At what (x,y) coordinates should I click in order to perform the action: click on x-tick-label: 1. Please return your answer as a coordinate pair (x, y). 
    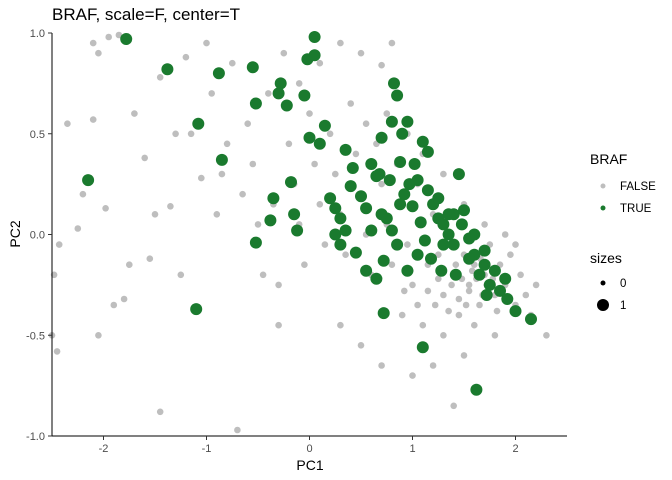
    Looking at the image, I should click on (412, 449).